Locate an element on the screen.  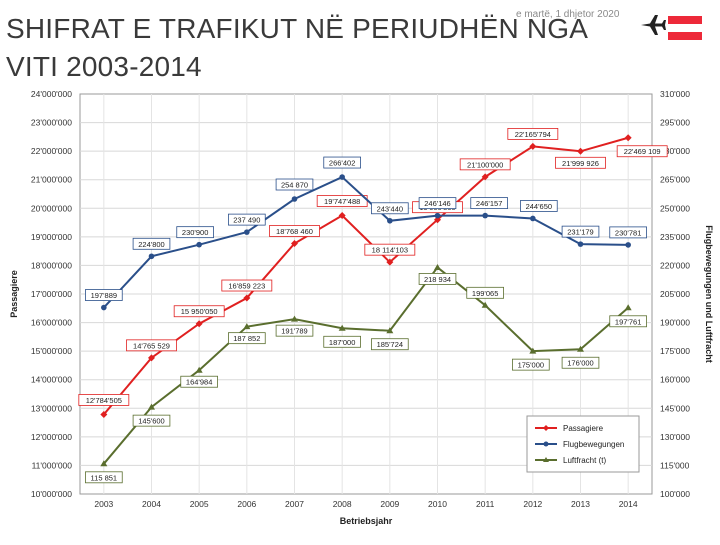
x-tick-label: 2009 is located at coordinates (389, 504).